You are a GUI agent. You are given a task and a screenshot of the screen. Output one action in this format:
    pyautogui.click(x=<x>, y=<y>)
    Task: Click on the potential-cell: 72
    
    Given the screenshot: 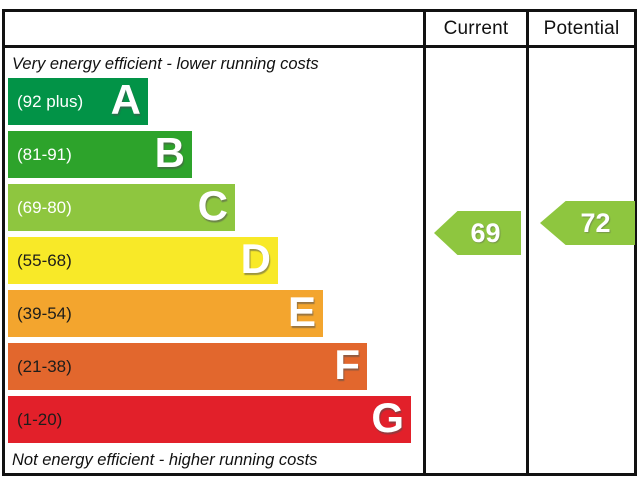 What is the action you would take?
    pyautogui.click(x=582, y=260)
    